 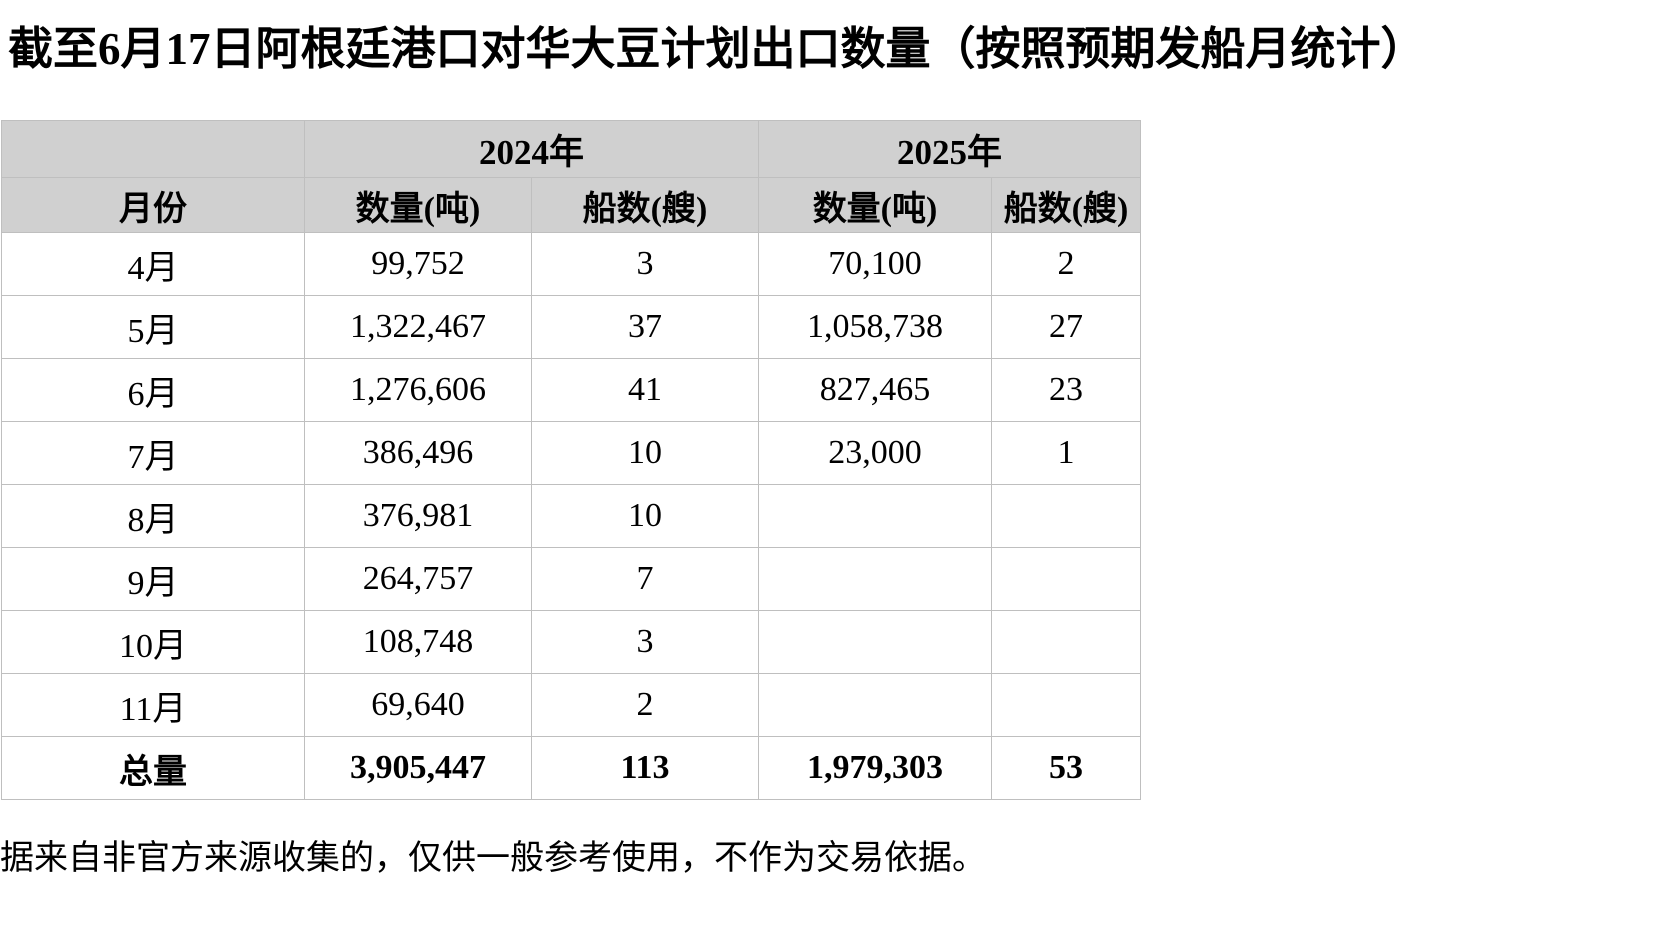 I want to click on qty-2025-cell: 827,465, so click(x=875, y=390).